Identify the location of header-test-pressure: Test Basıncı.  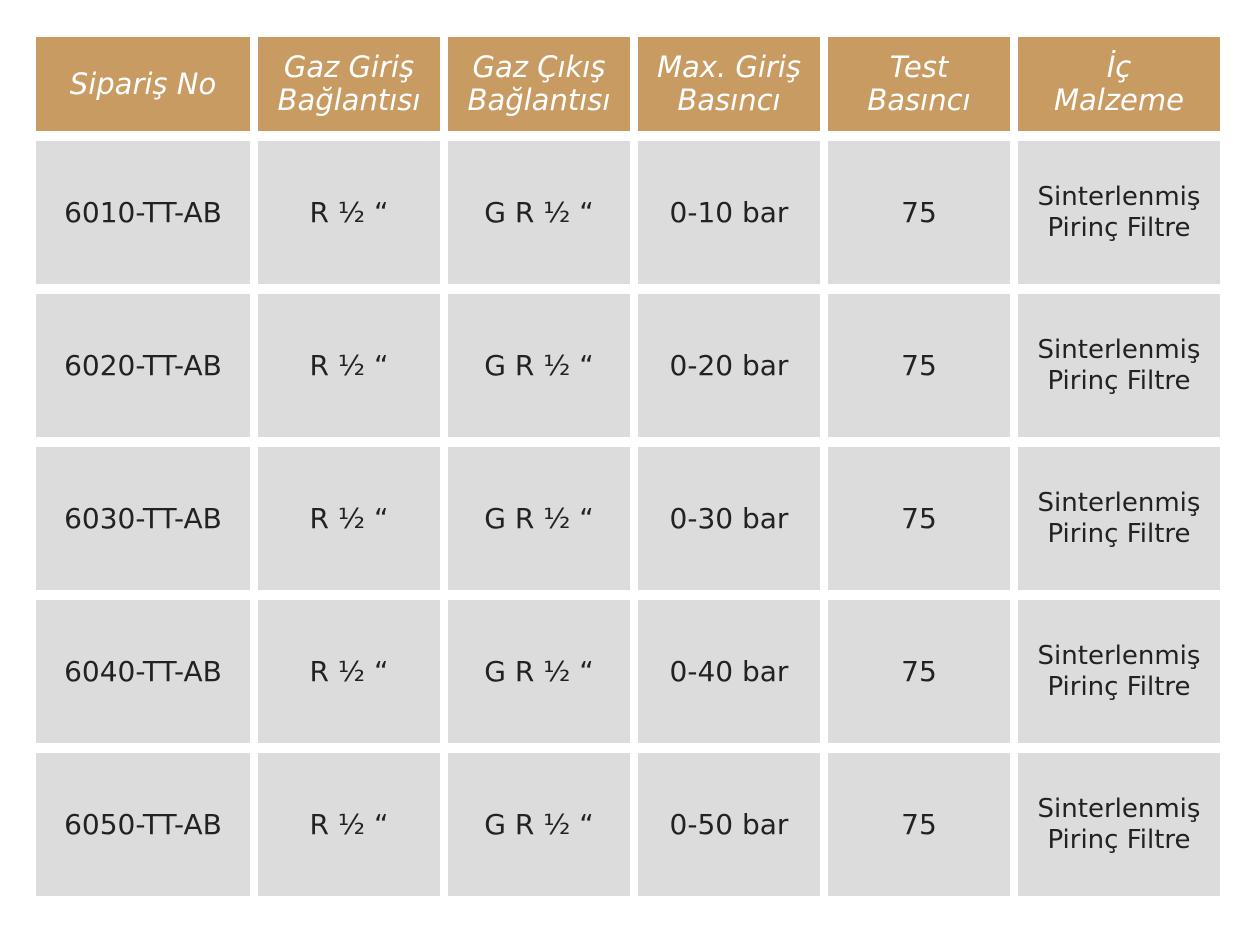
(919, 84).